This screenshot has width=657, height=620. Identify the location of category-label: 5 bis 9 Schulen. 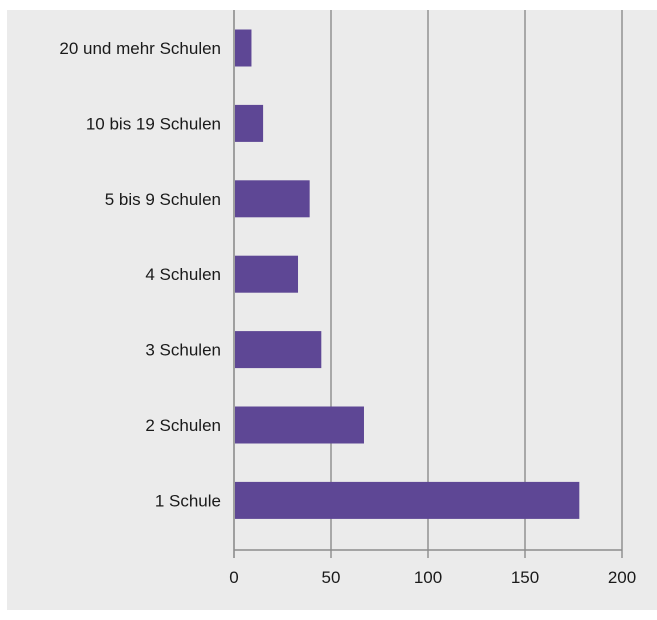
(163, 199).